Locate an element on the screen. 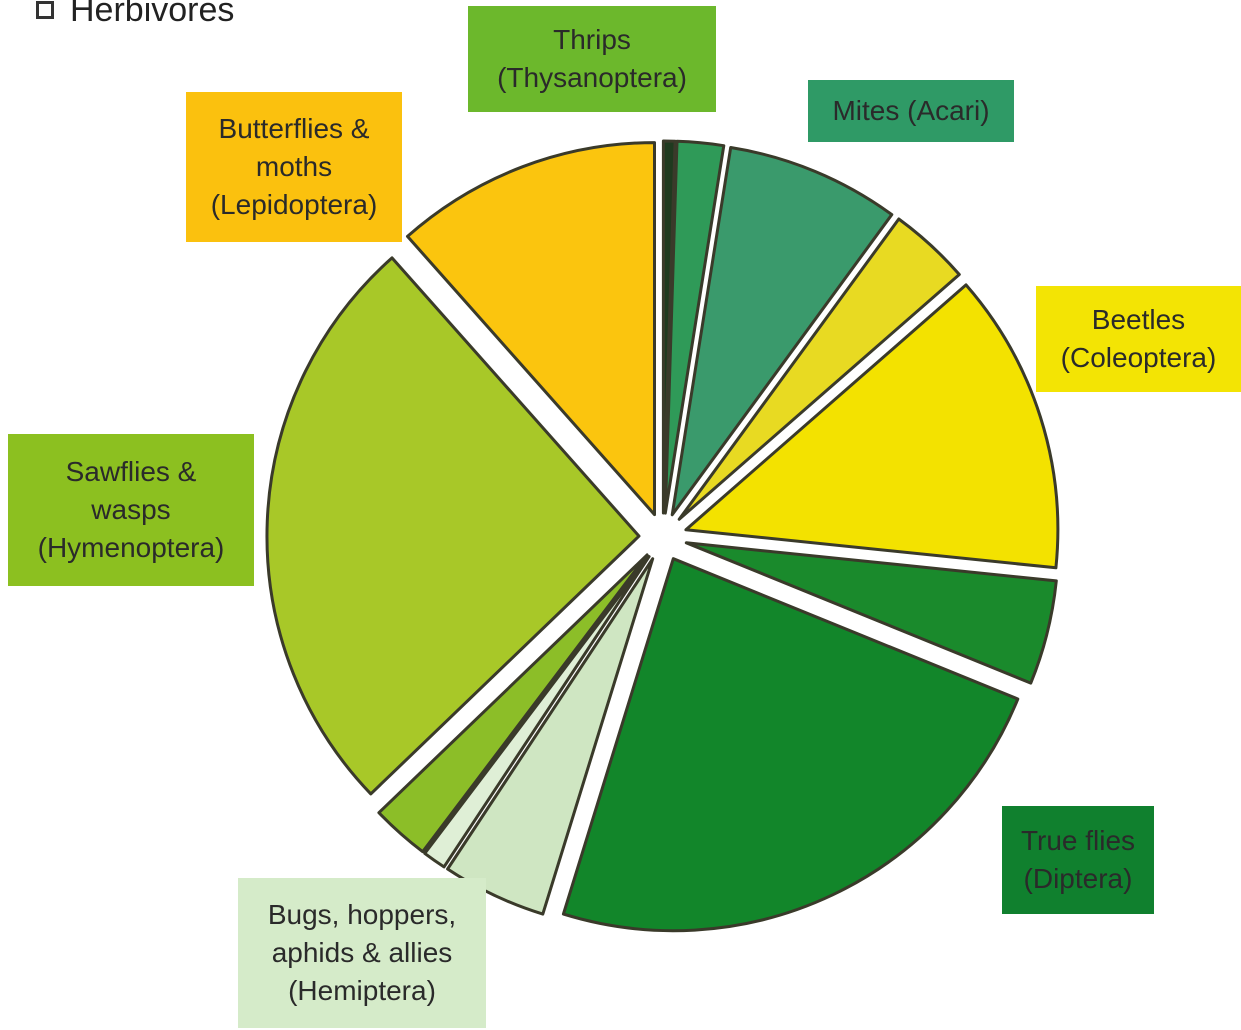 The image size is (1241, 1030). label-beetles: Beetles (Coleoptera) is located at coordinates (1138, 339).